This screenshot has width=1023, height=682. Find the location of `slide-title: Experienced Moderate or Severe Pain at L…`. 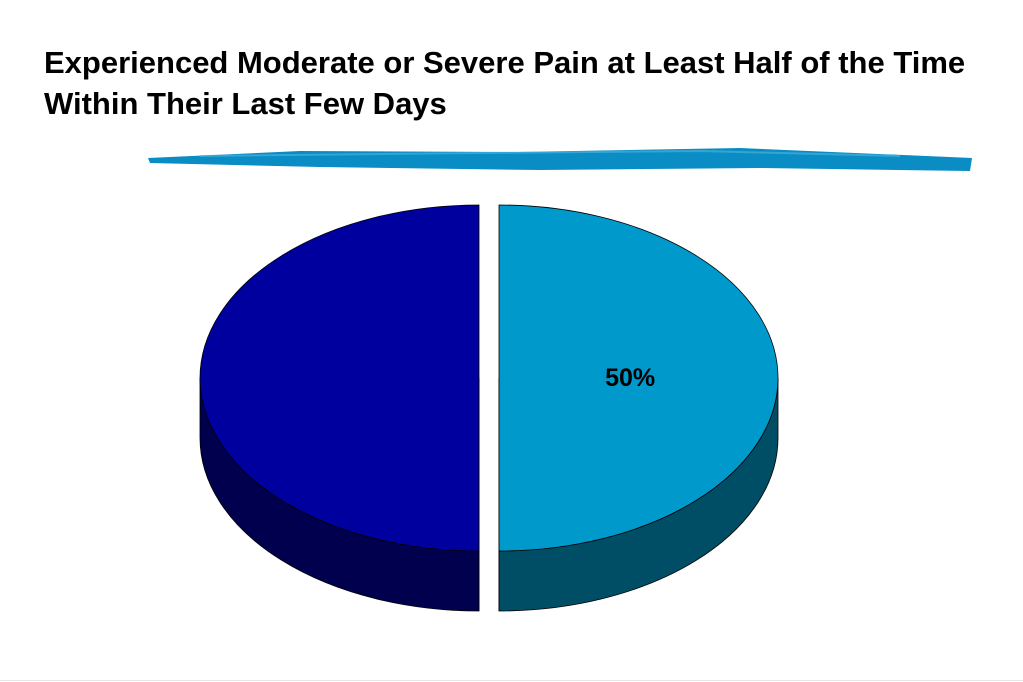

slide-title: Experienced Moderate or Severe Pain at L… is located at coordinates (505, 83).